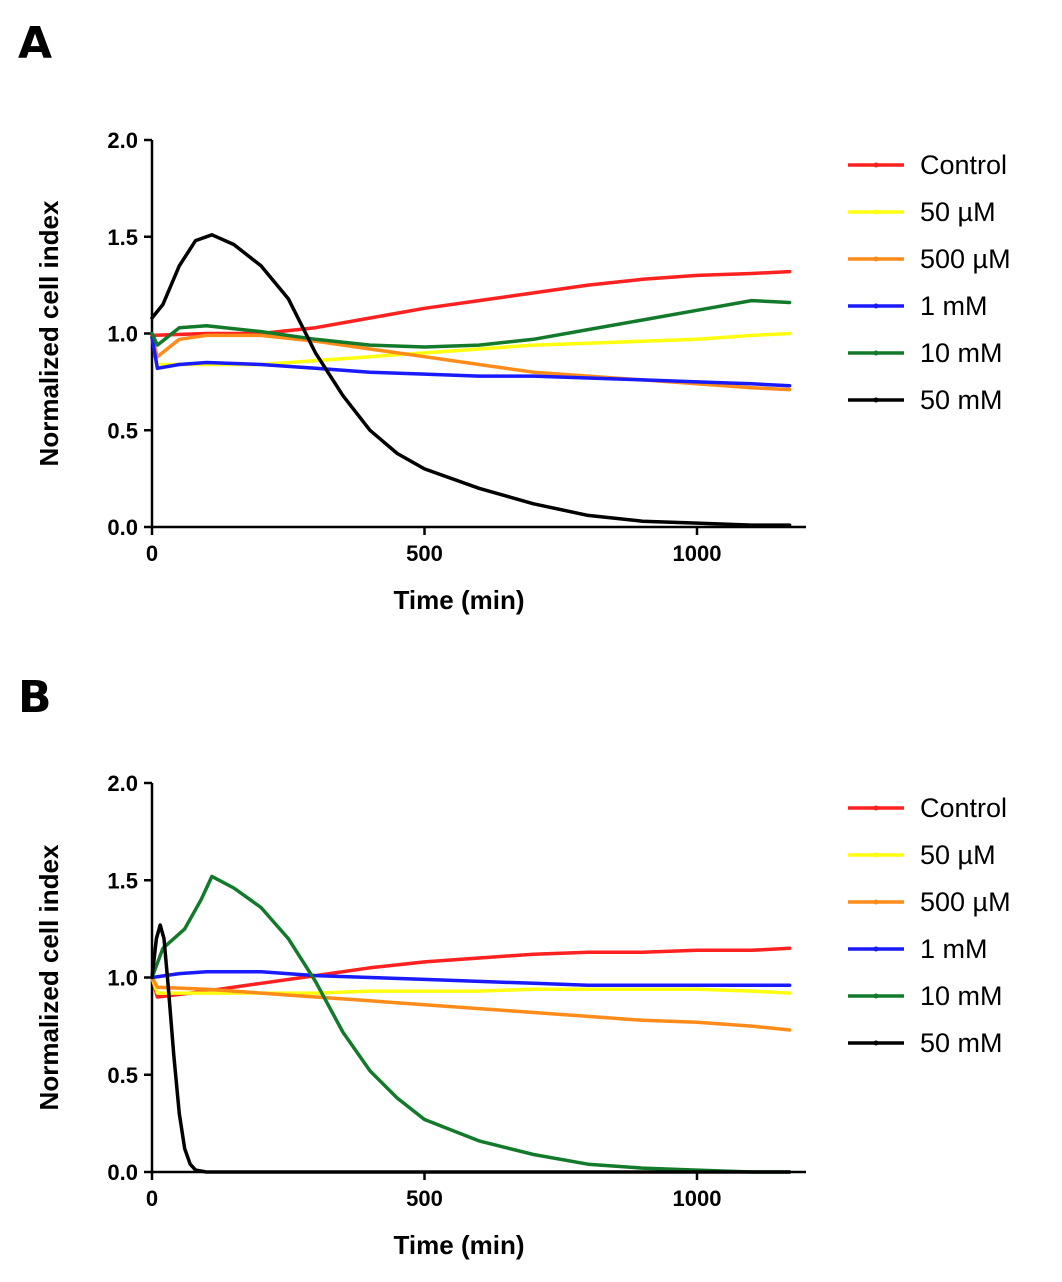 The height and width of the screenshot is (1282, 1062). I want to click on series-line-500-um, so click(471, 1003).